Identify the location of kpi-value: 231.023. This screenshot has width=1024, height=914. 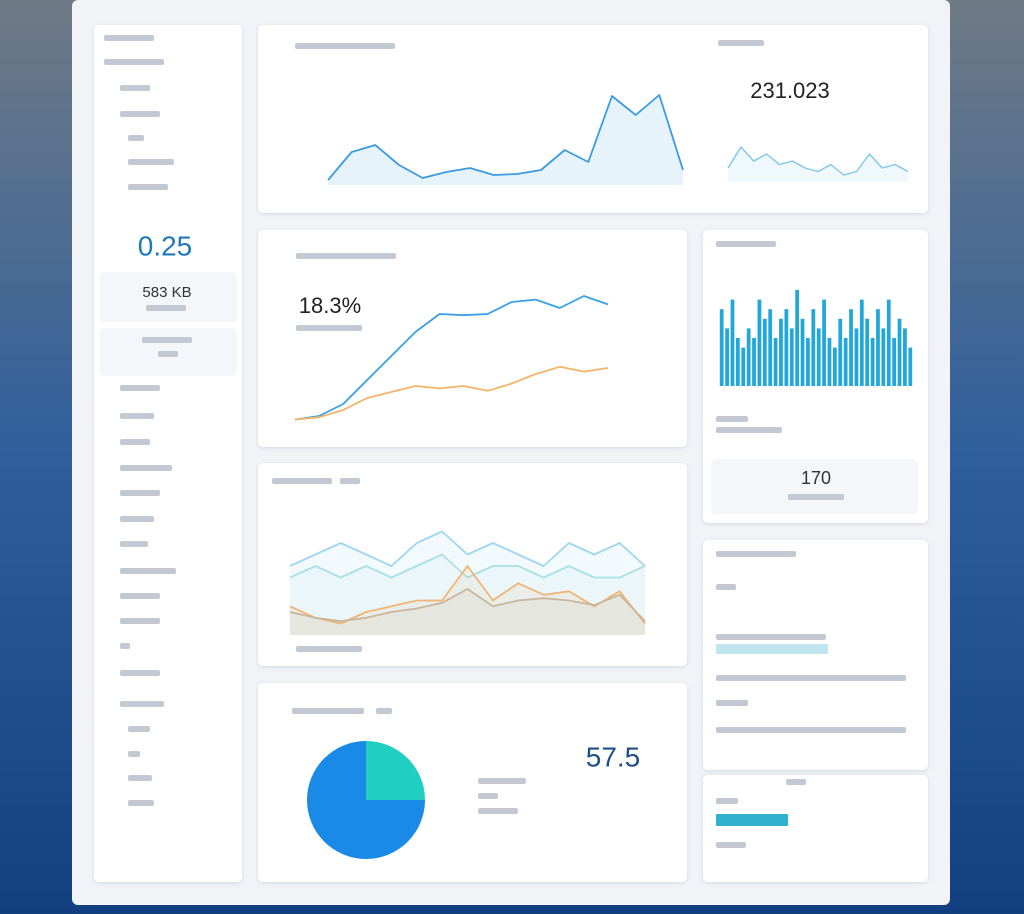
(790, 90).